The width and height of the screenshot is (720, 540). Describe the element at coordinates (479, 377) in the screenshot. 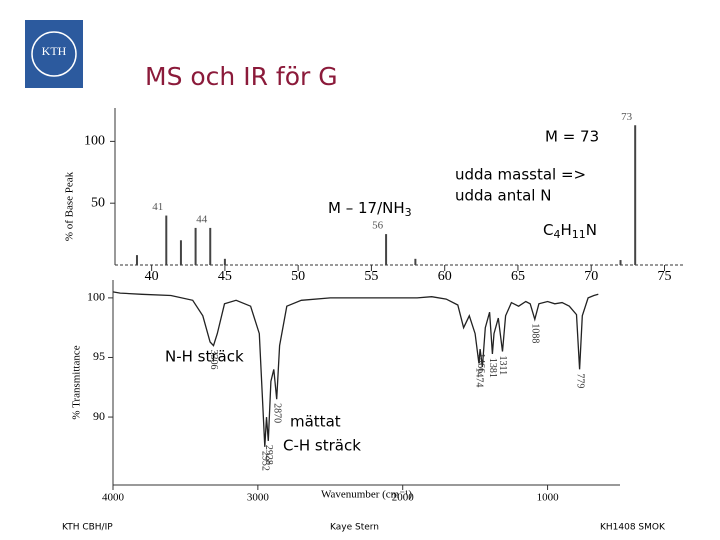

I see `peak-label: 1474` at that location.